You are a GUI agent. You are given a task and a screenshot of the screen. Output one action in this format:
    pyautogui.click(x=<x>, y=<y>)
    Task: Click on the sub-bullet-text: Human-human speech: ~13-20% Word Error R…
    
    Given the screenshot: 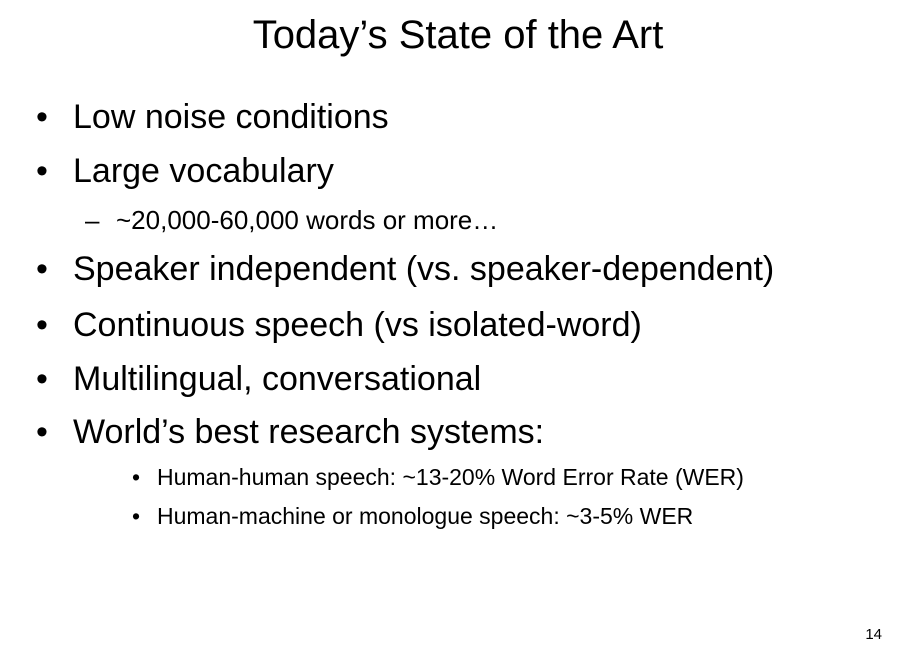 What is the action you would take?
    pyautogui.click(x=450, y=477)
    